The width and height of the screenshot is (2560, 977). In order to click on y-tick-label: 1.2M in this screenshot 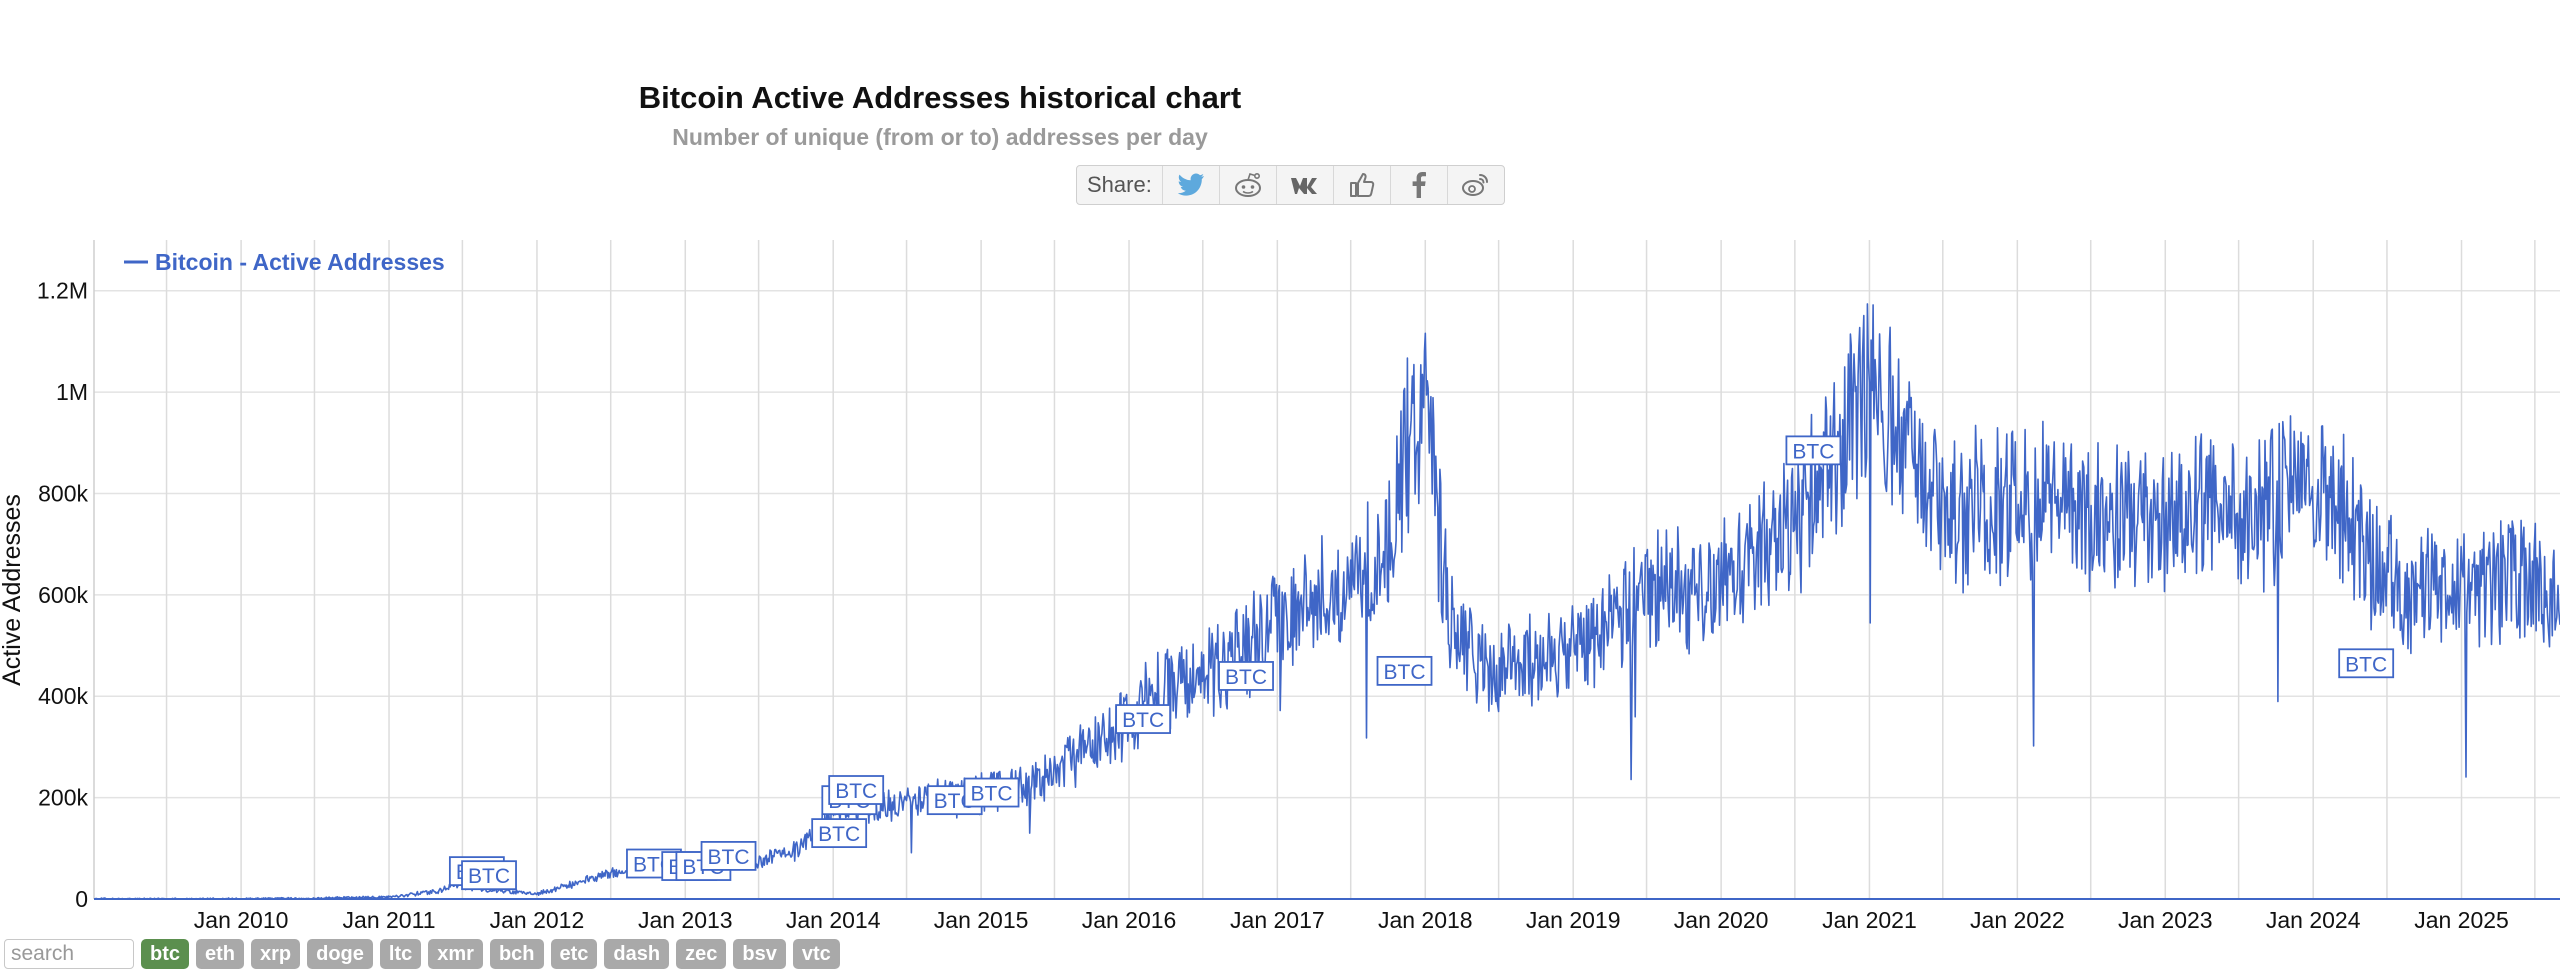, I will do `click(62, 291)`.